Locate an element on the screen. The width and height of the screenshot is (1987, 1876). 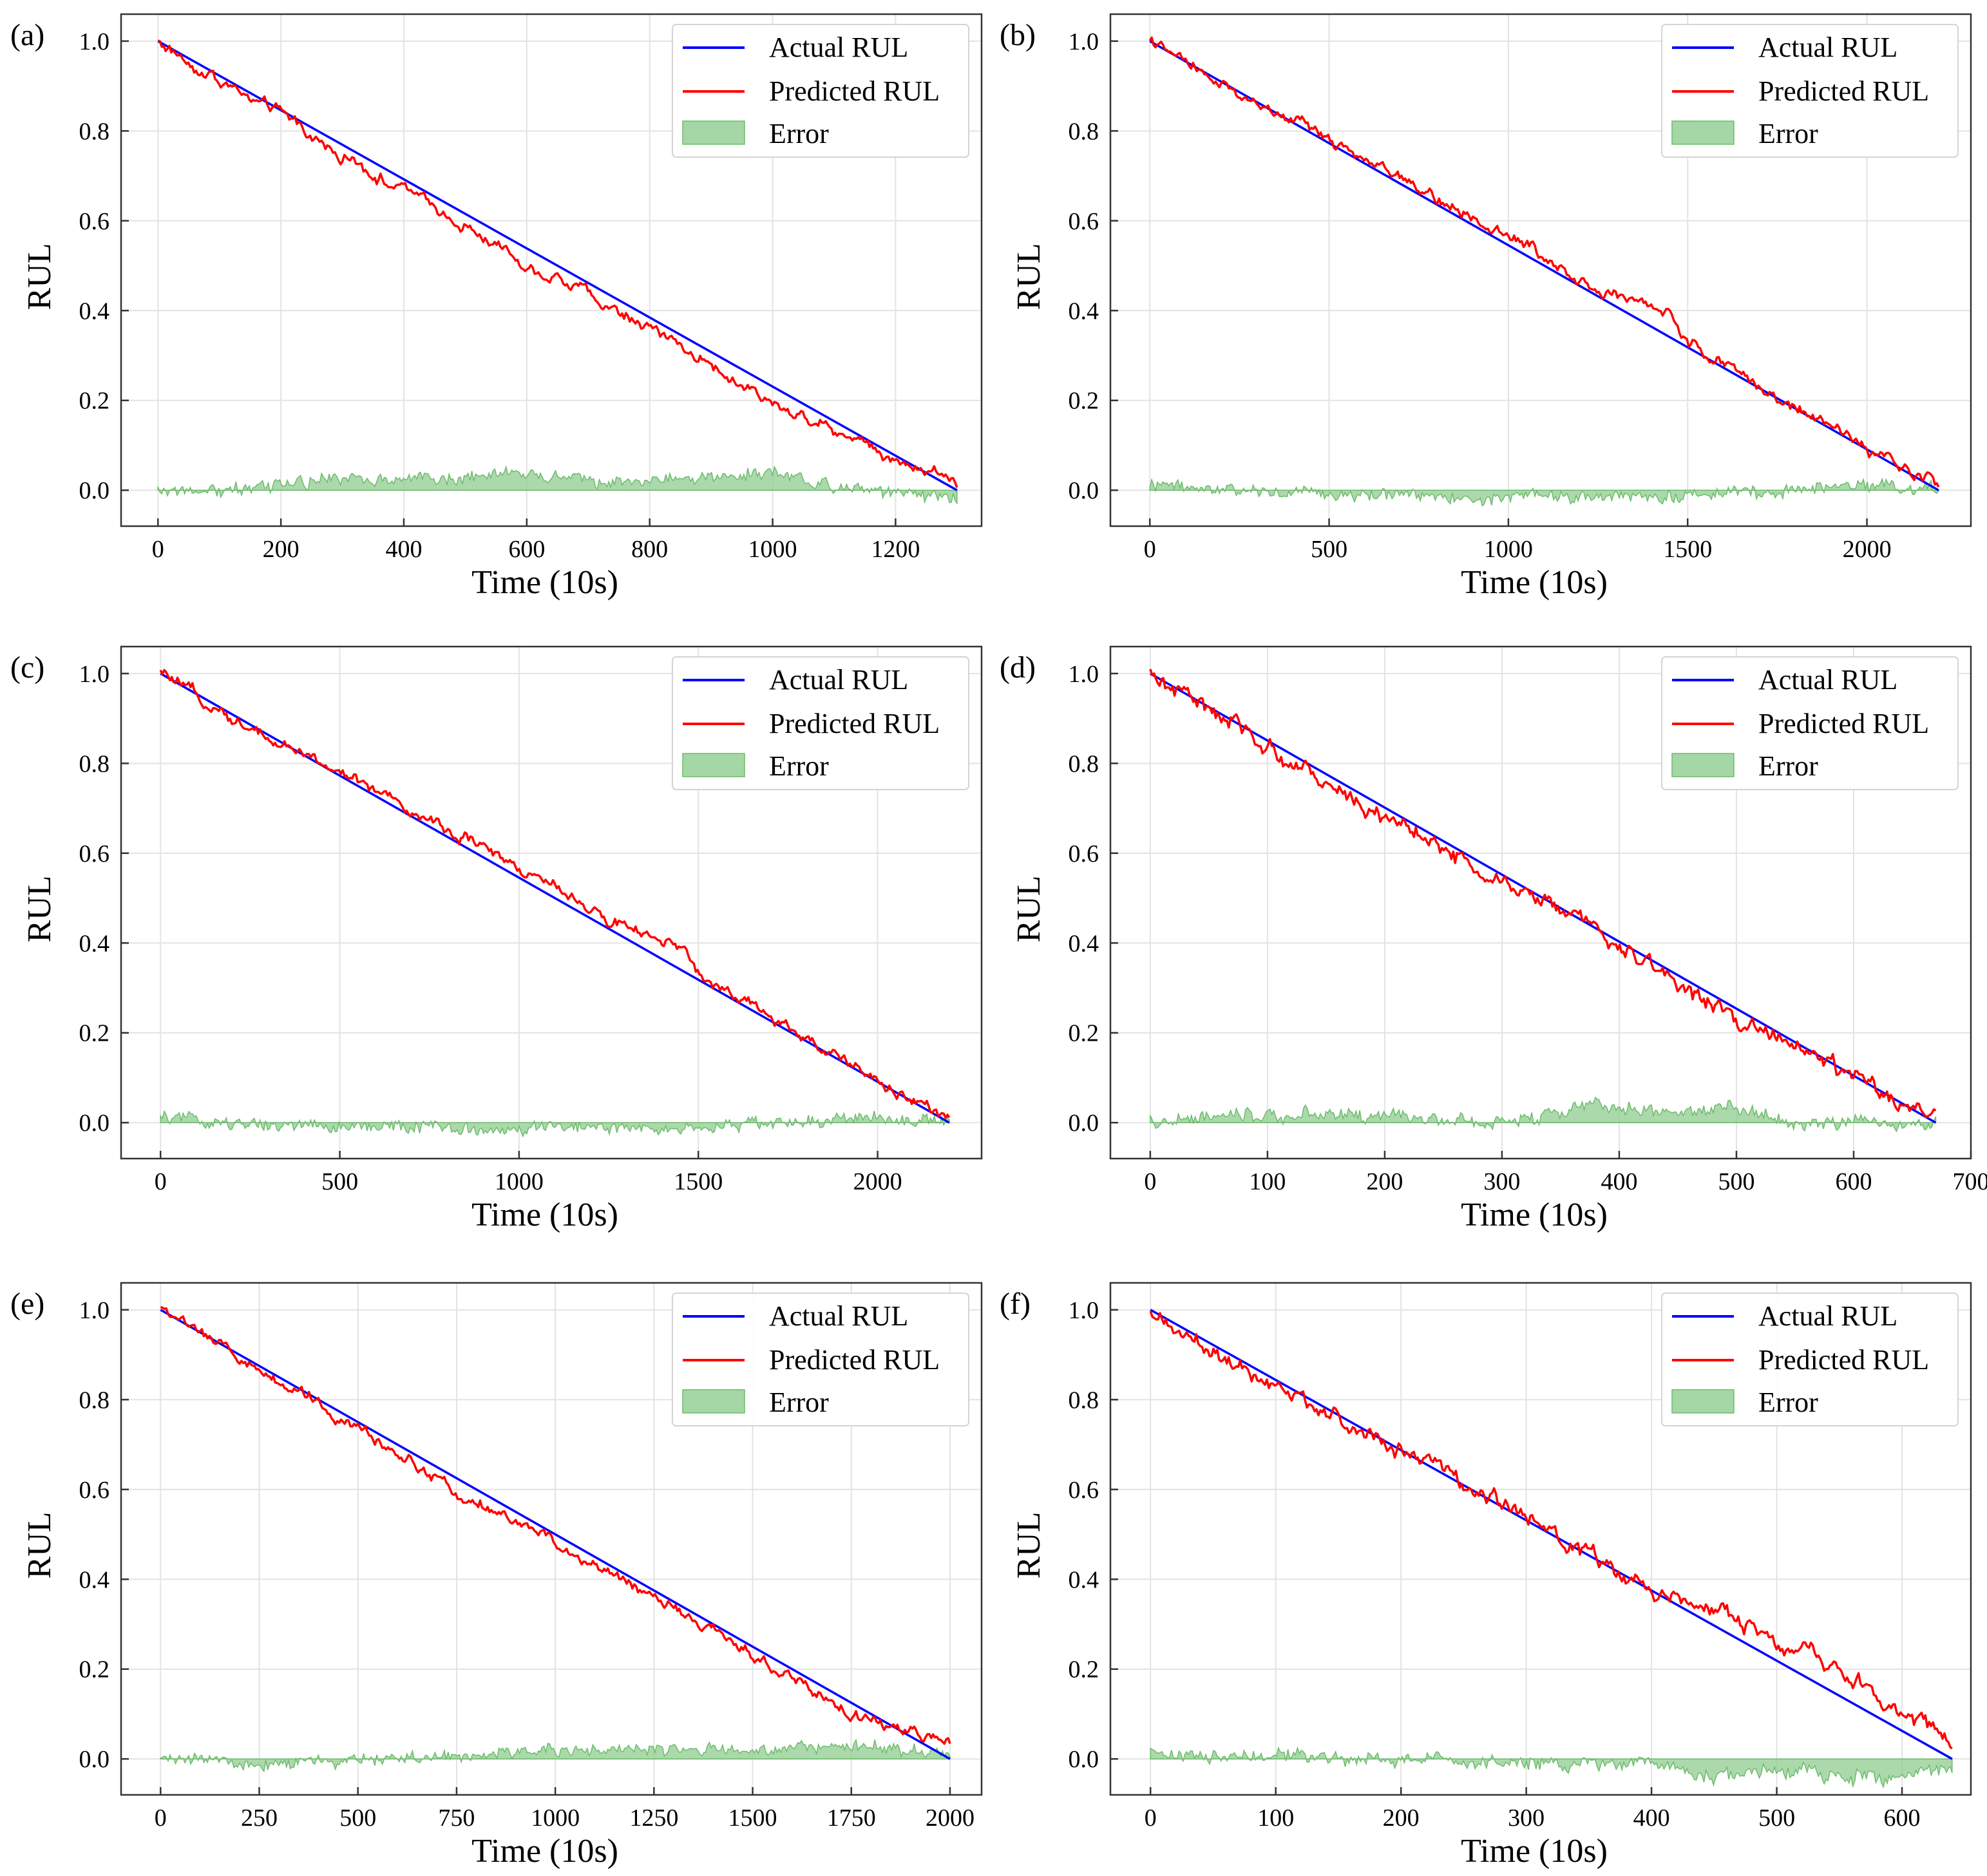
x-tick-label: 250 is located at coordinates (259, 1818).